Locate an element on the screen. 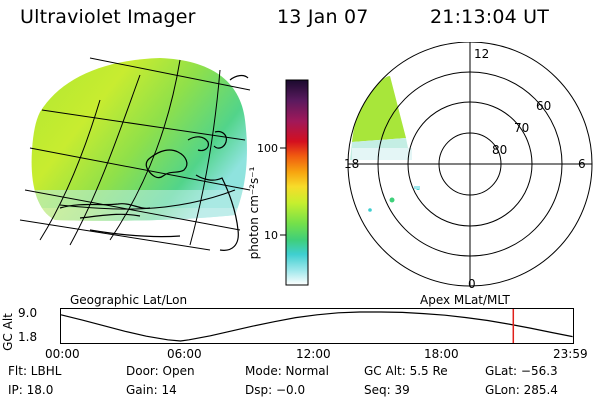 Image resolution: width=600 pixels, height=400 pixels. mode-readout: Mode: Normal is located at coordinates (287, 371).